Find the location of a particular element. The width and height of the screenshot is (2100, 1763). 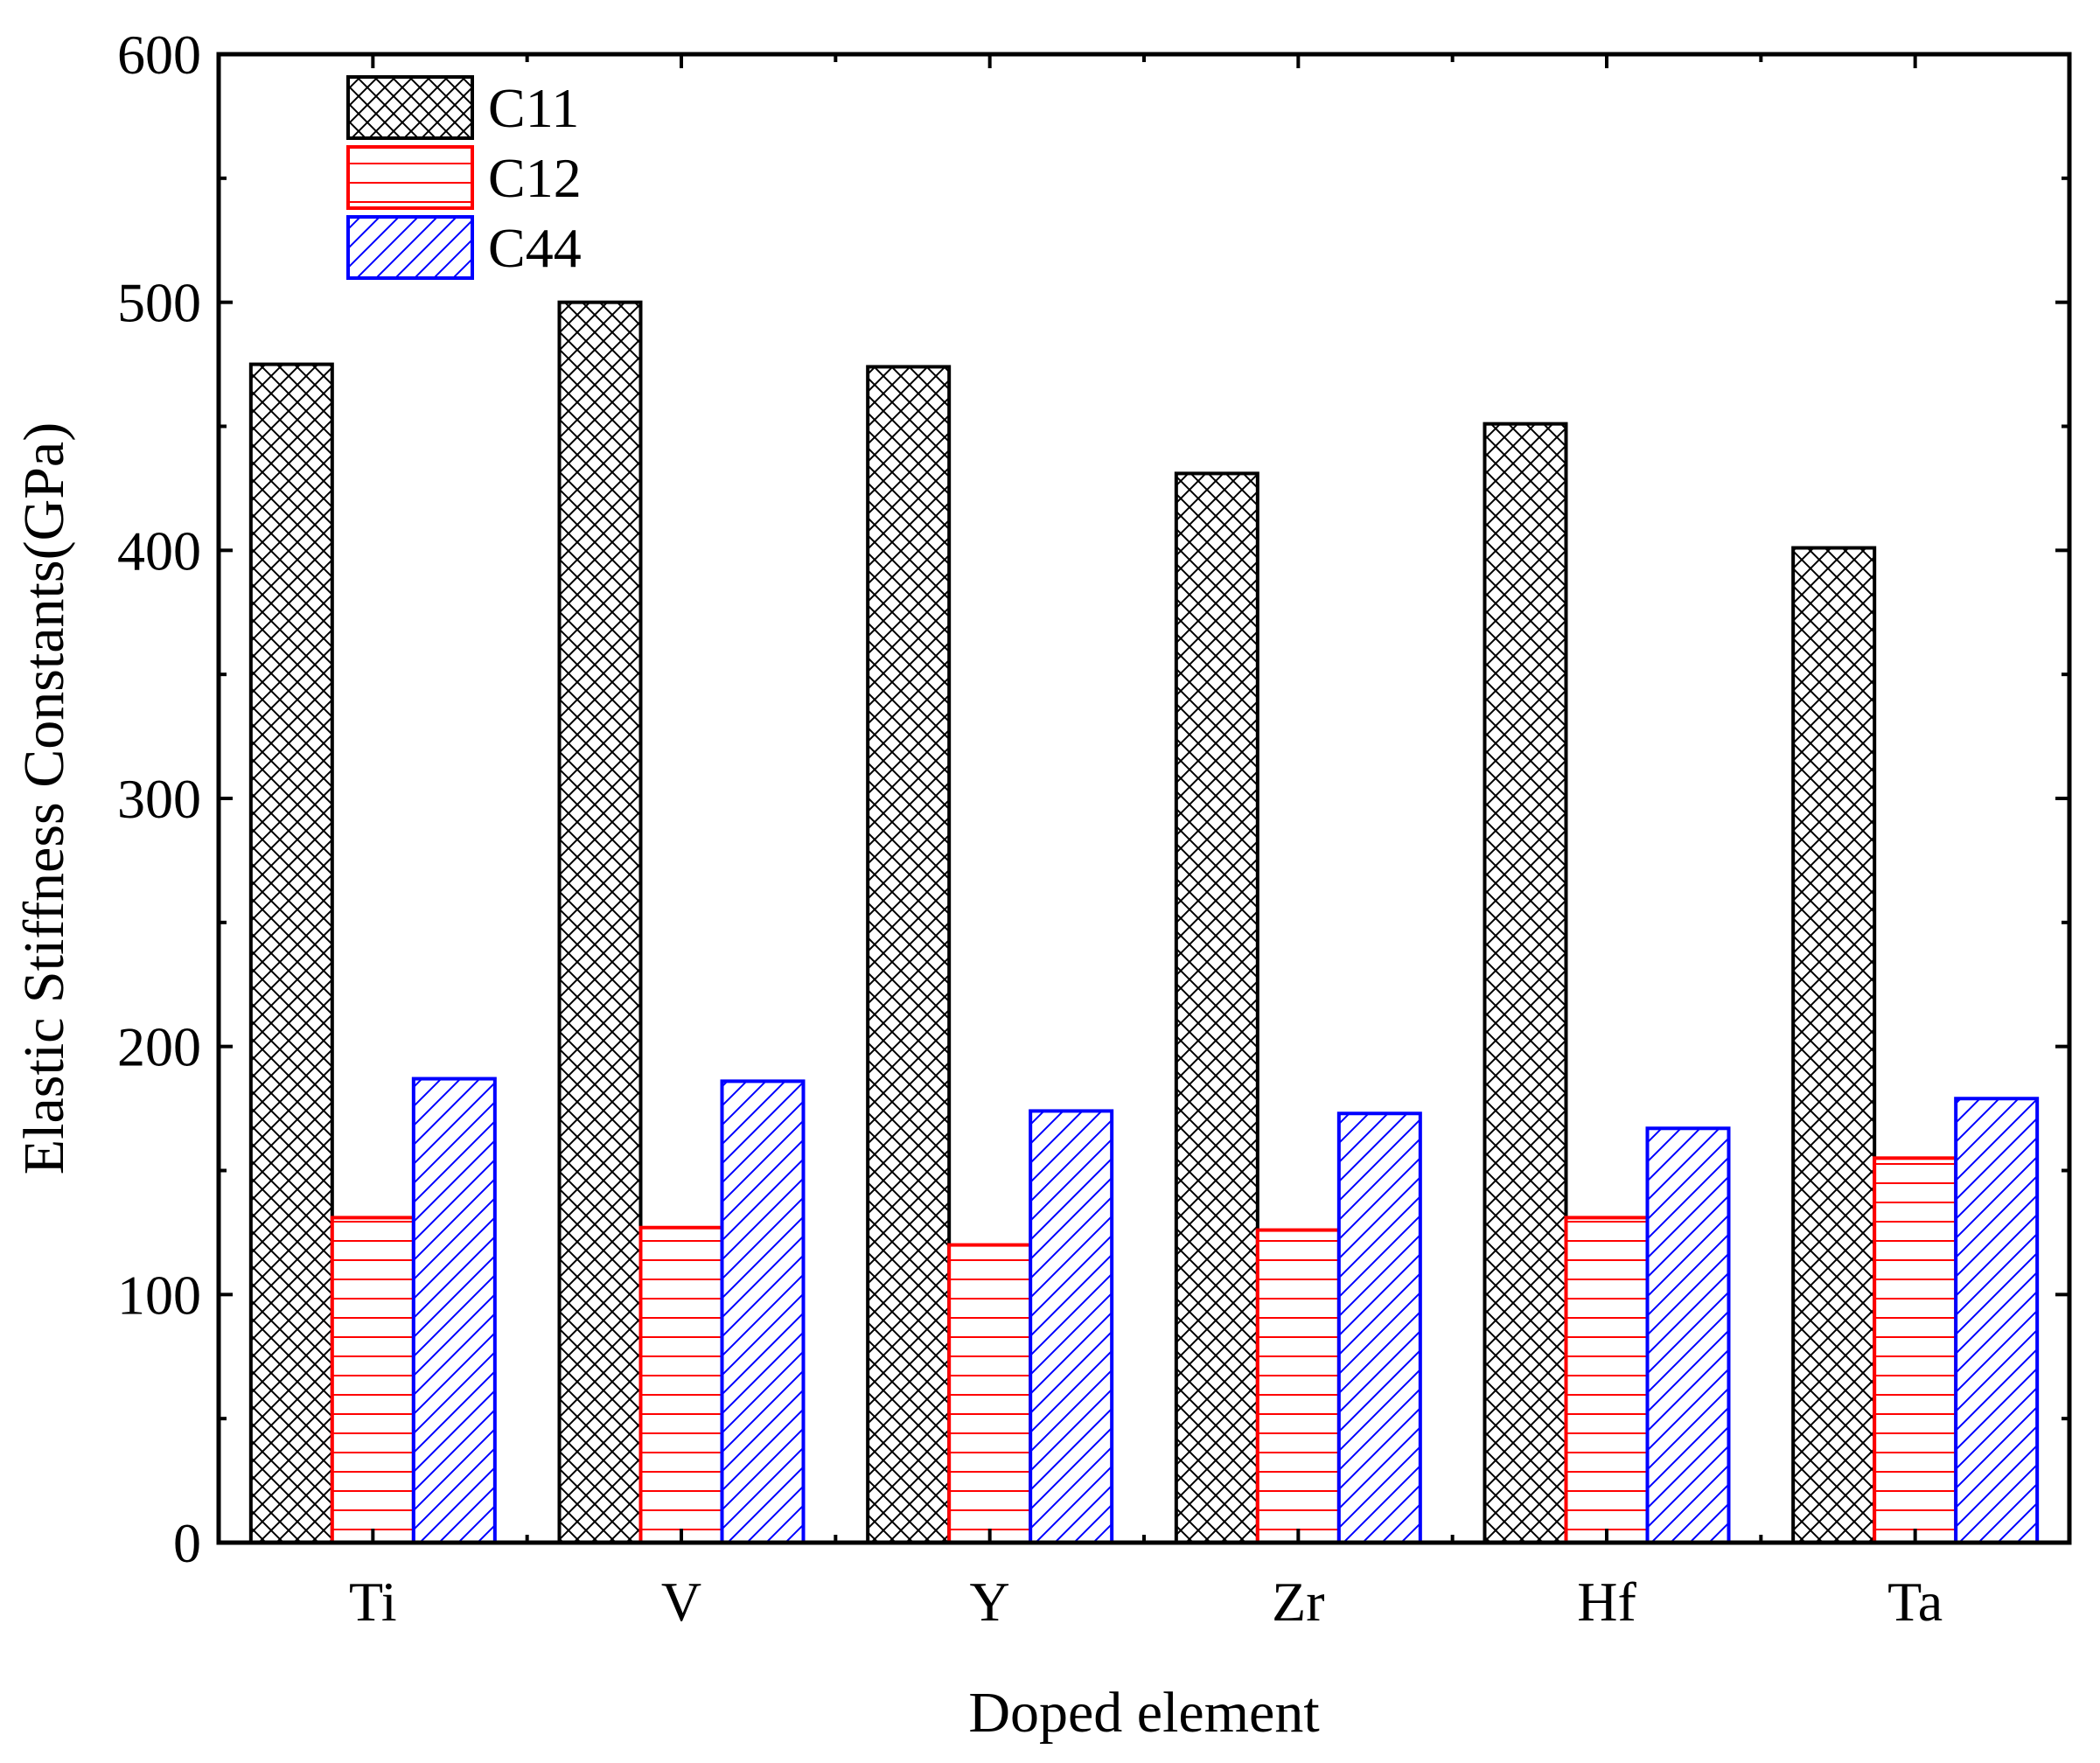

y-tick-label: 300 is located at coordinates (159, 799).